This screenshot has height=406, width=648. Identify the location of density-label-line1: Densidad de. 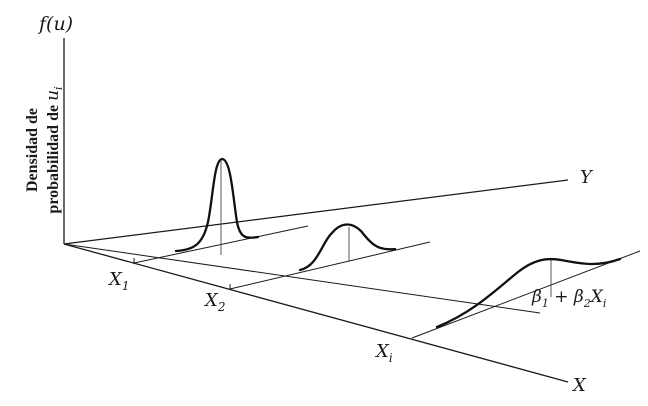
(32, 150).